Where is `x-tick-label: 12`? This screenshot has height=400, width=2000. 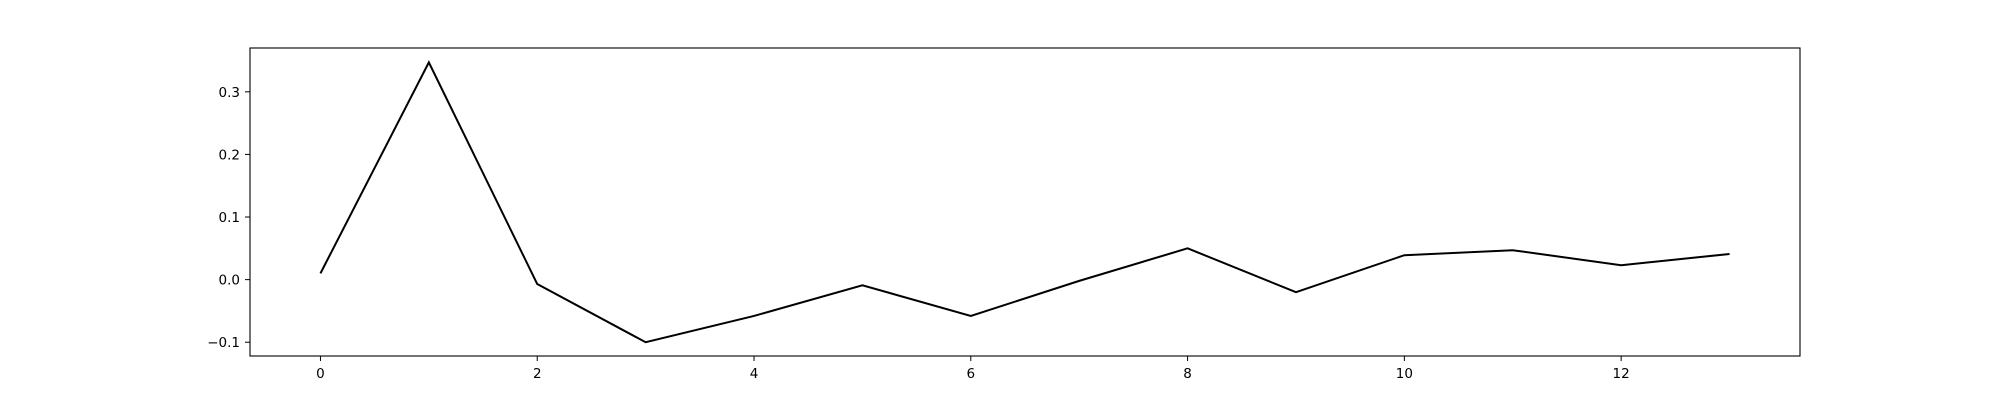 x-tick-label: 12 is located at coordinates (1621, 374).